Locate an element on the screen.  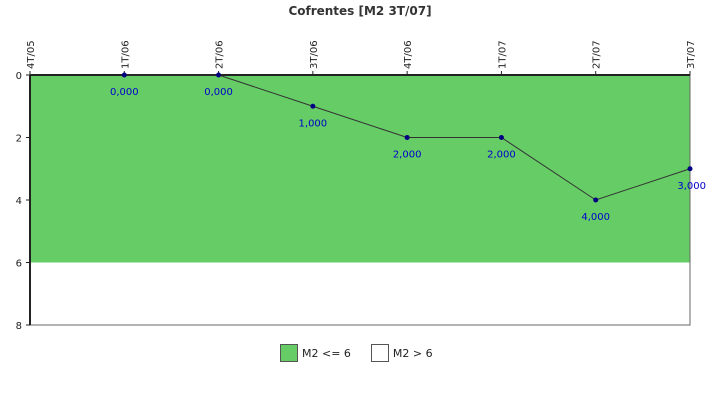
data-label: 4,000 is located at coordinates (595, 217).